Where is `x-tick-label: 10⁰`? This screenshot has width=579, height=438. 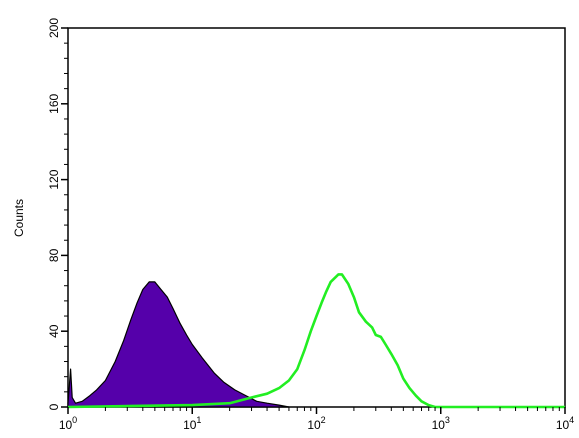
x-tick-label: 10⁰ is located at coordinates (68, 423).